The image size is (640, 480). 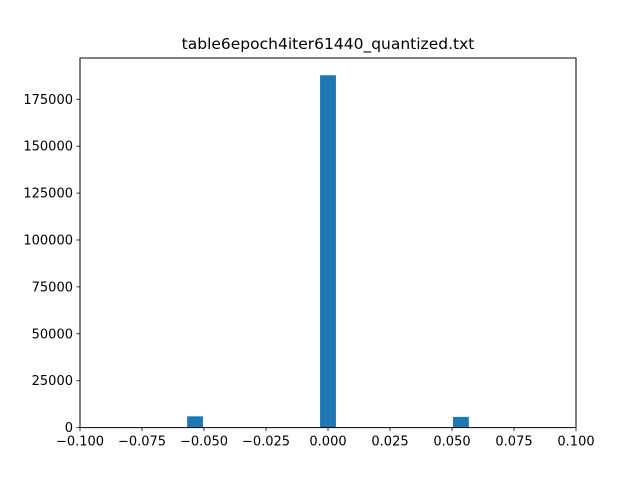 What do you see at coordinates (328, 44) in the screenshot?
I see `chart-title: table6epoch4iter61440_quantized.txt` at bounding box center [328, 44].